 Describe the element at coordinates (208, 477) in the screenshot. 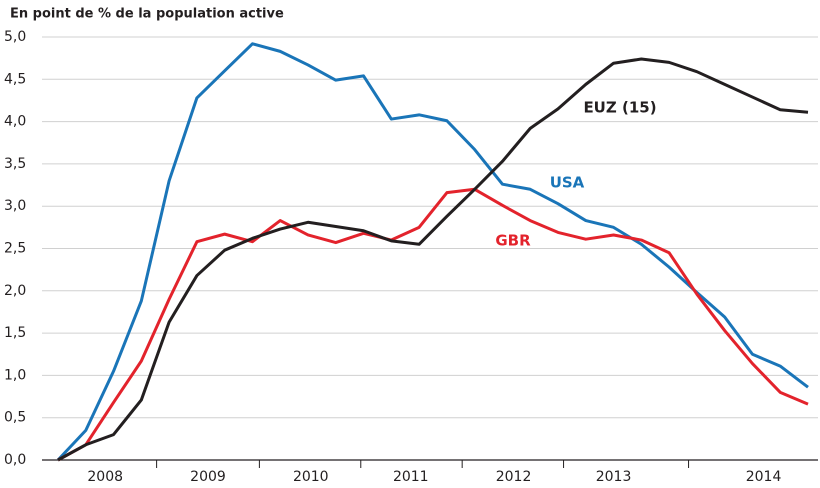

I see `x-tick-label: 2009` at that location.